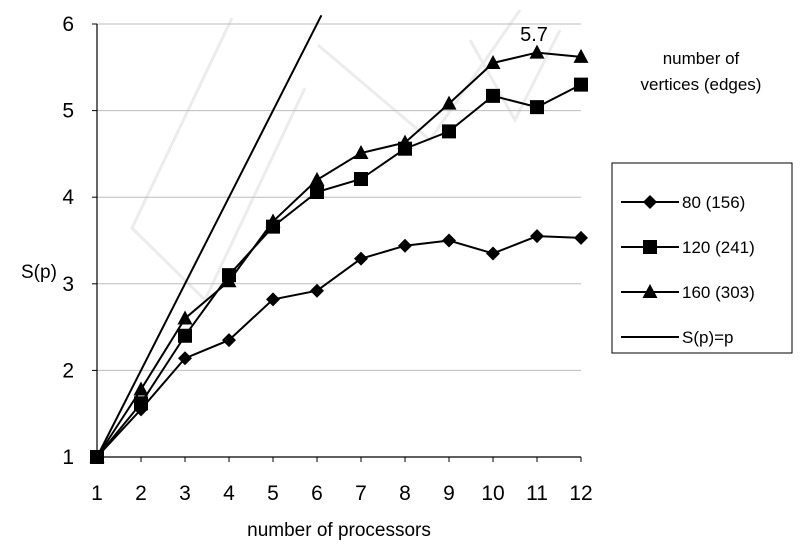  What do you see at coordinates (273, 493) in the screenshot?
I see `x-tick-label-5: 5` at bounding box center [273, 493].